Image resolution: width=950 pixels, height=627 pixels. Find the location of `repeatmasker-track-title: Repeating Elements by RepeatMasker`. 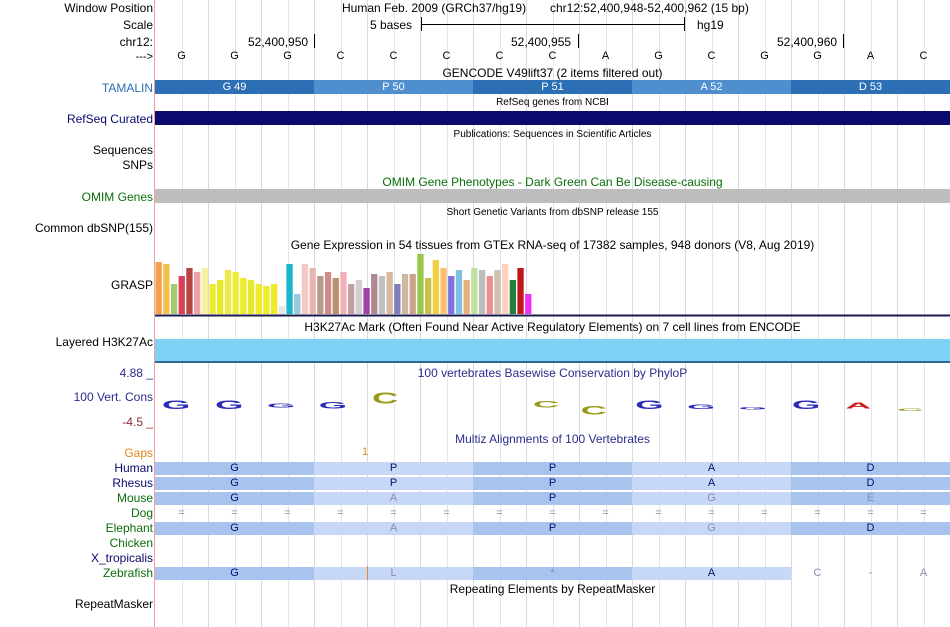

repeatmasker-track-title: Repeating Elements by RepeatMasker is located at coordinates (552, 589).